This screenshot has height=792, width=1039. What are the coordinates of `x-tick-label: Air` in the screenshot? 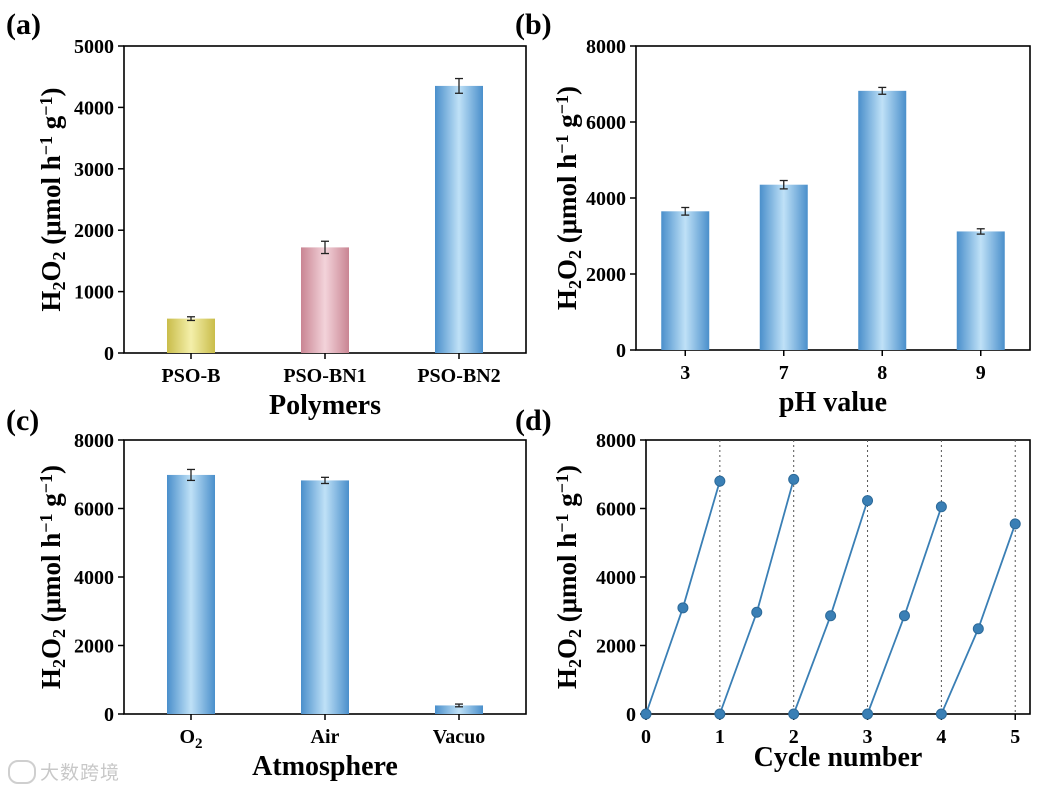 It's located at (325, 737).